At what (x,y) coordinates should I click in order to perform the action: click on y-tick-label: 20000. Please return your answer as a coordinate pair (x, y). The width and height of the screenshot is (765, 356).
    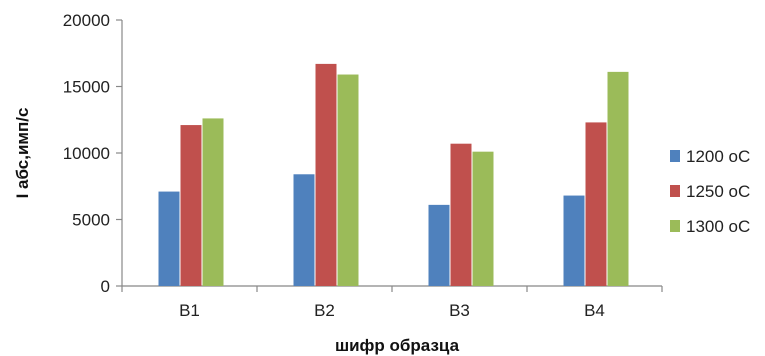
    Looking at the image, I should click on (86, 20).